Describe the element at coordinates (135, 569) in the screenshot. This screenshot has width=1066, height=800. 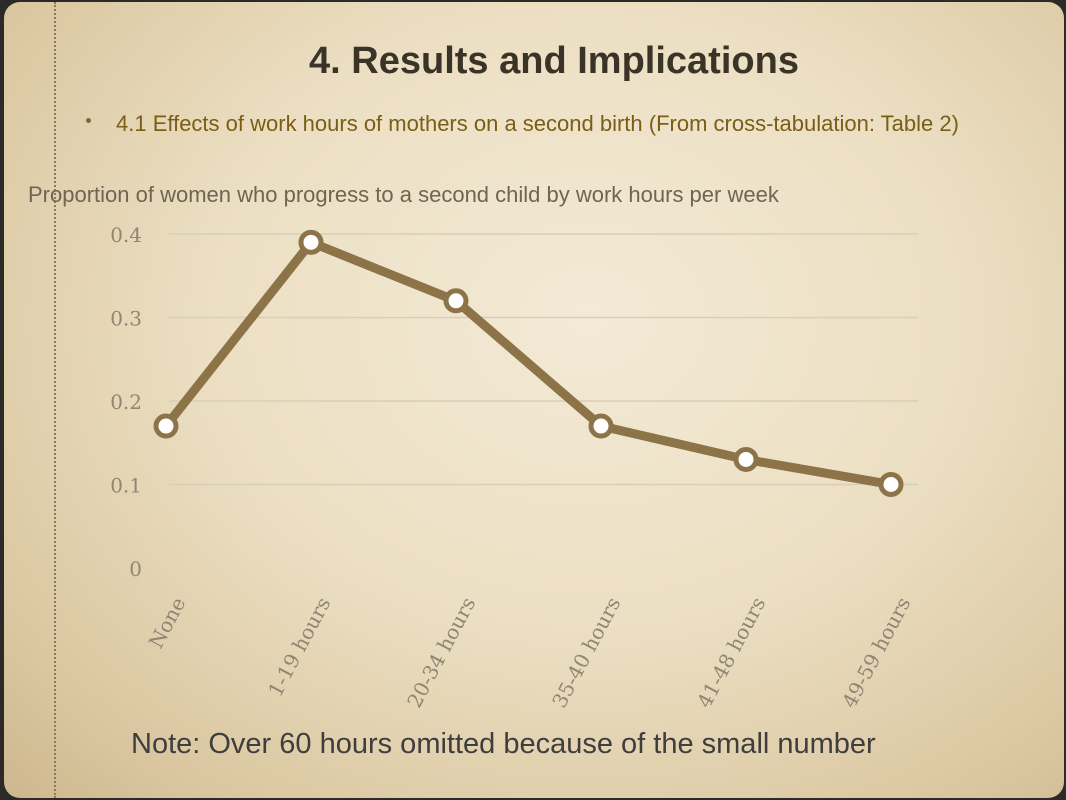
I see `y-tick-label: 0` at that location.